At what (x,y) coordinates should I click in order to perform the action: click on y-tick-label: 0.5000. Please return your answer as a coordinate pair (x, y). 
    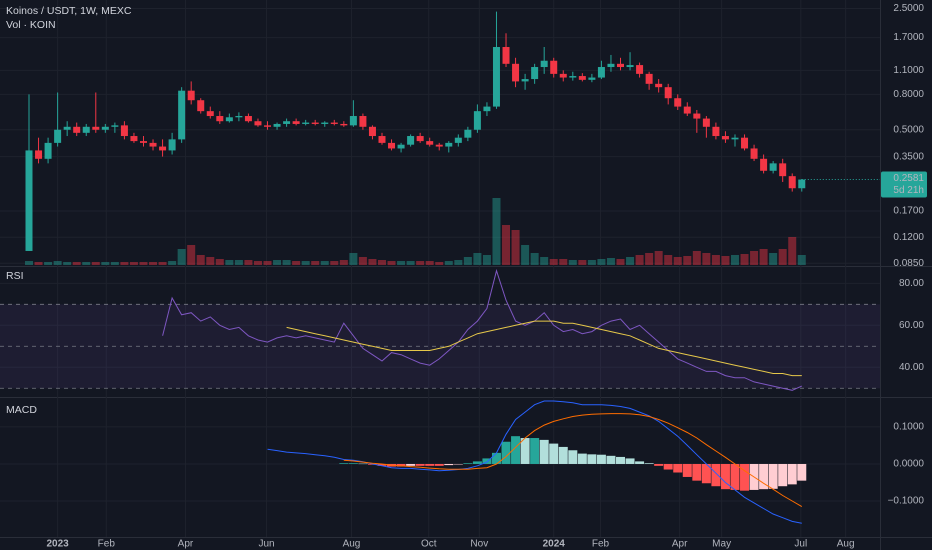
    Looking at the image, I should click on (908, 129).